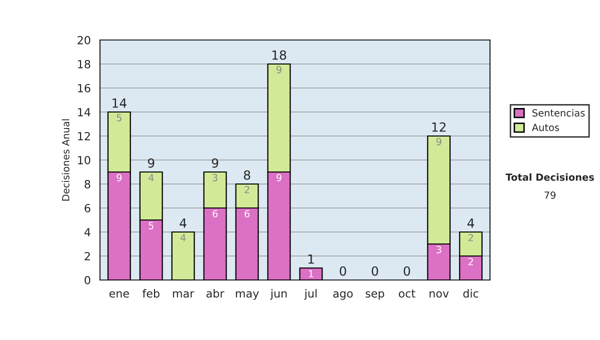  I want to click on y-tick-label: 16, so click(84, 88).